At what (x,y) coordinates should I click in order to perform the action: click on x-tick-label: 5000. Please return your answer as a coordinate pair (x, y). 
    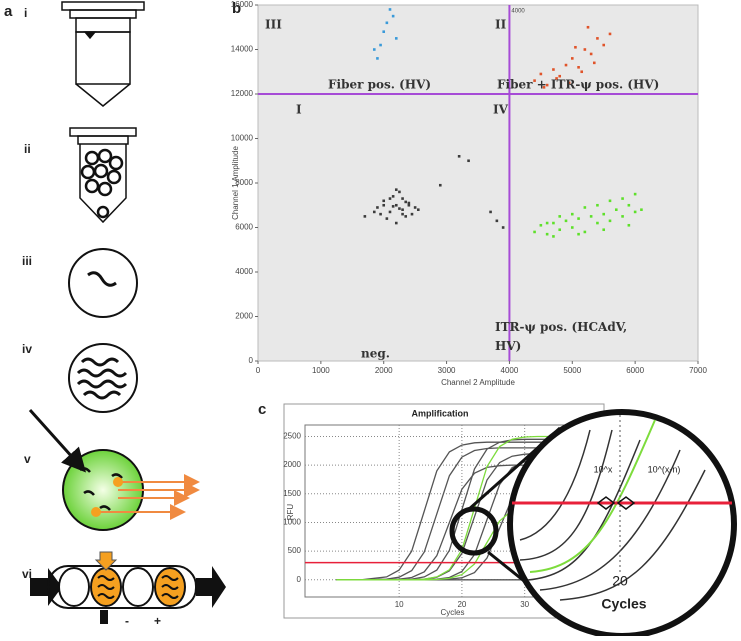
    Looking at the image, I should click on (572, 370).